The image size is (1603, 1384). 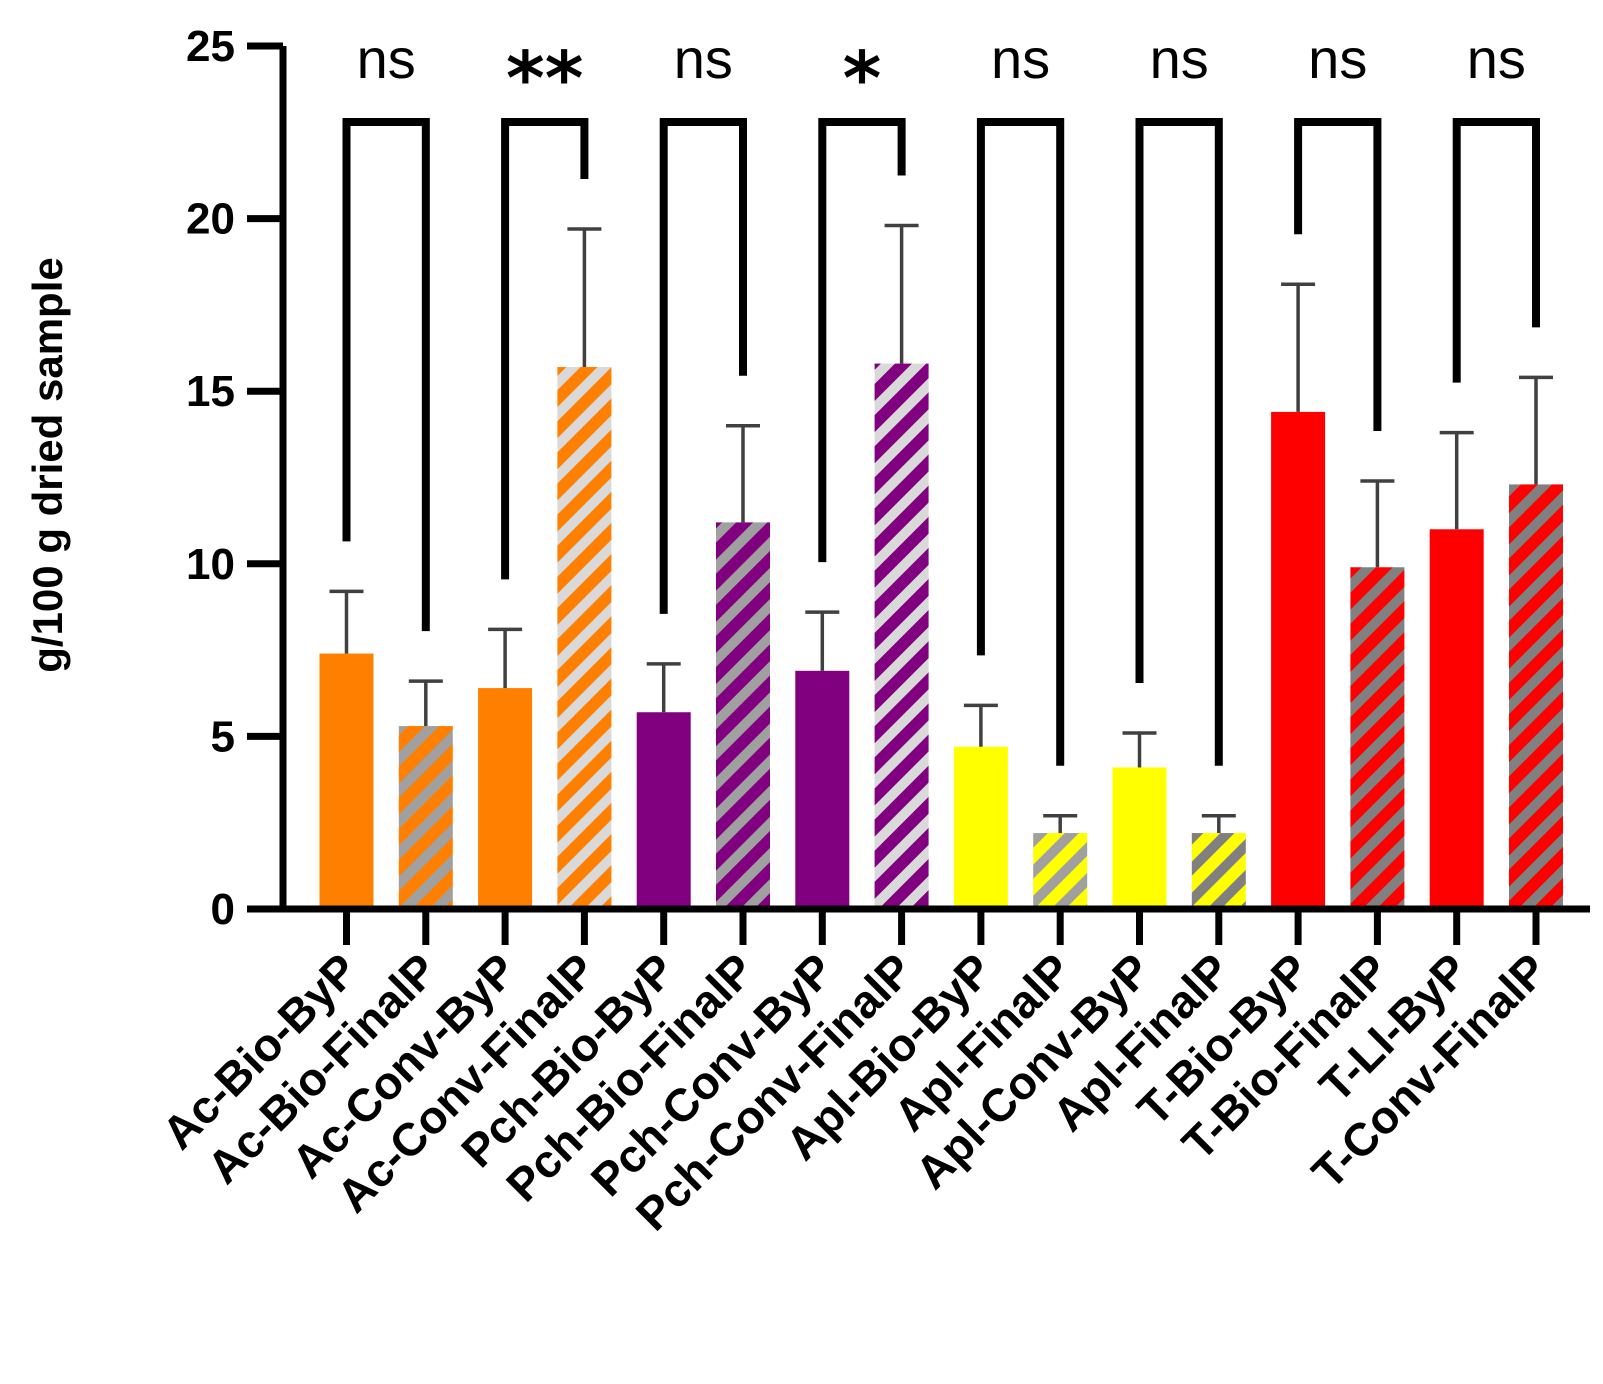 I want to click on y-tick-label: 20, so click(x=210, y=219).